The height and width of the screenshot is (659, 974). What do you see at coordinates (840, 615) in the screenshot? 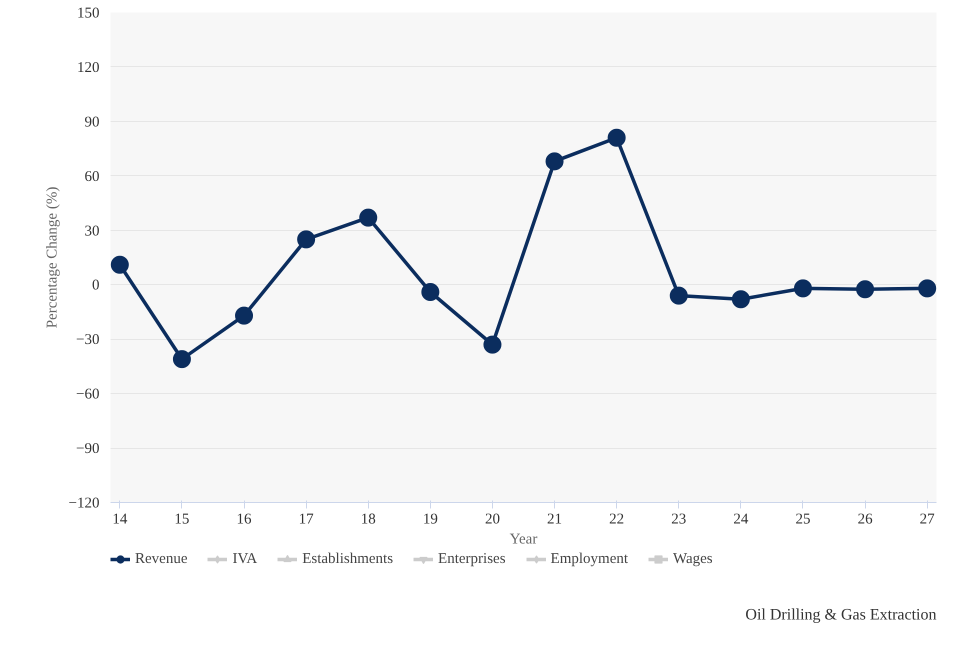
I see `text: Oil Drilling & Gas Extraction` at bounding box center [840, 615].